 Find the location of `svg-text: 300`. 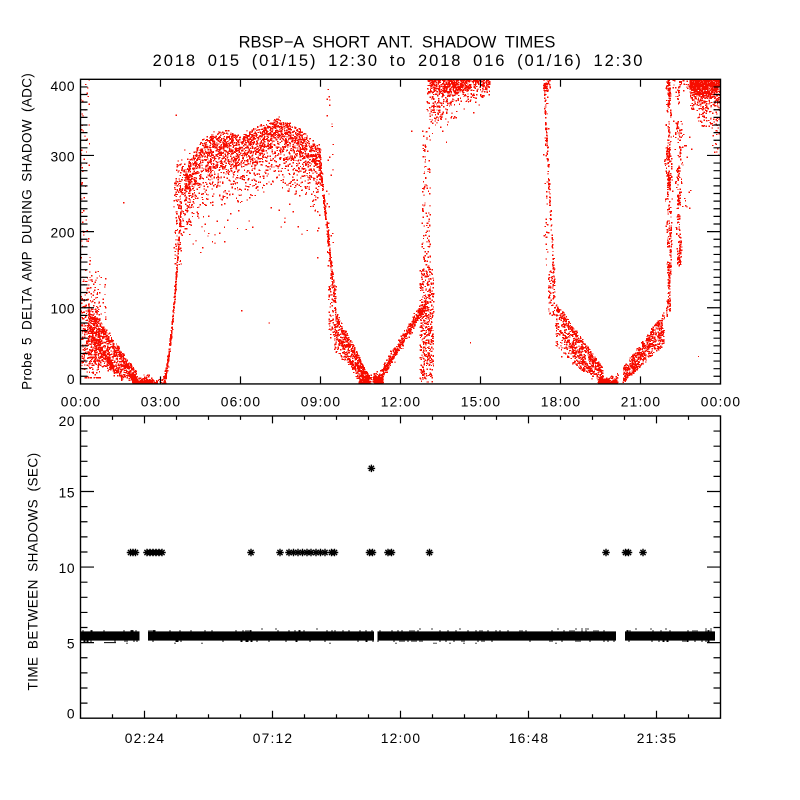

svg-text: 300 is located at coordinates (62, 157).